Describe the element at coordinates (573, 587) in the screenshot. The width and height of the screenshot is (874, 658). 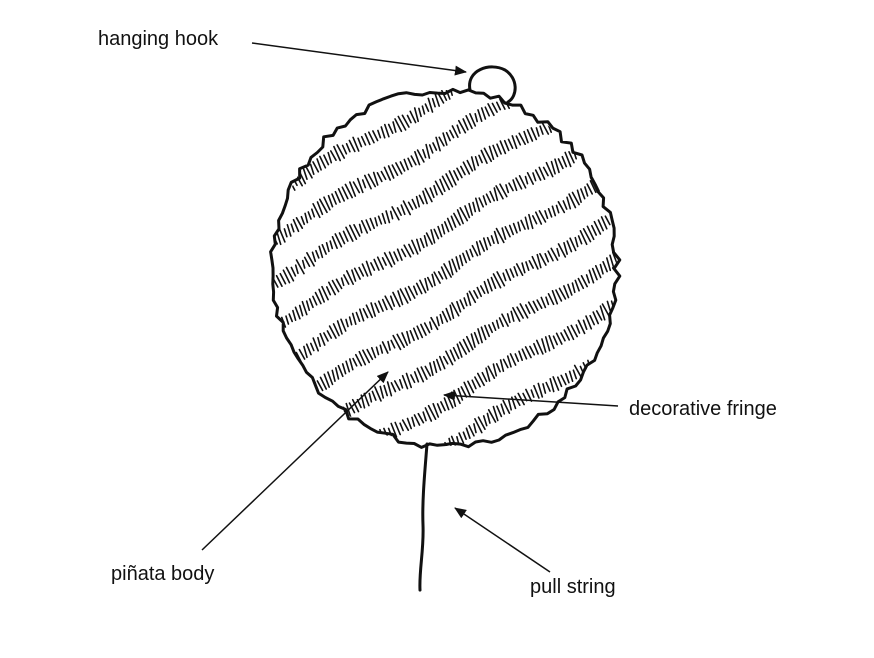
I see `pull-string-label: pull string` at that location.